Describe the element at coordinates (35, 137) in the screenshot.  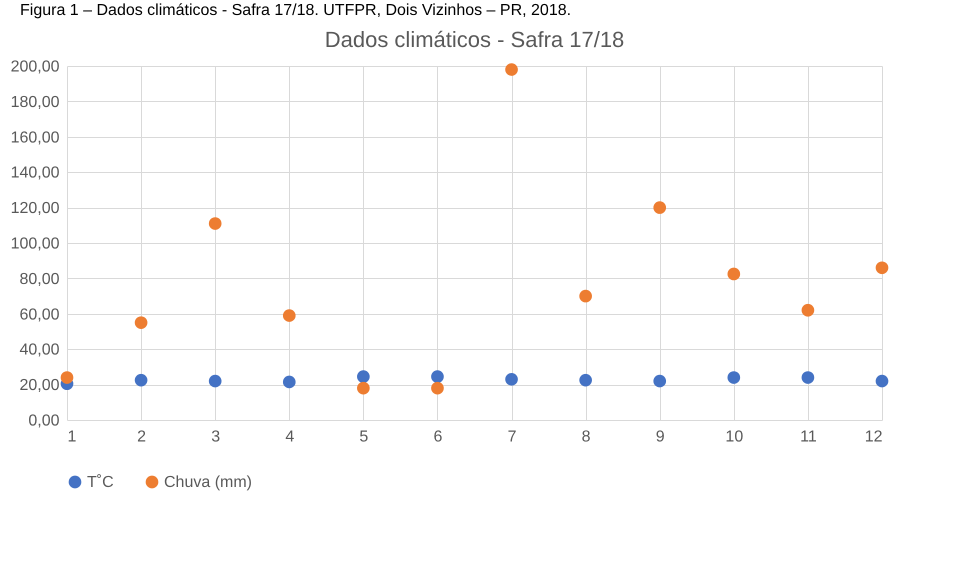
I see `y-tick-label: 160,00` at that location.